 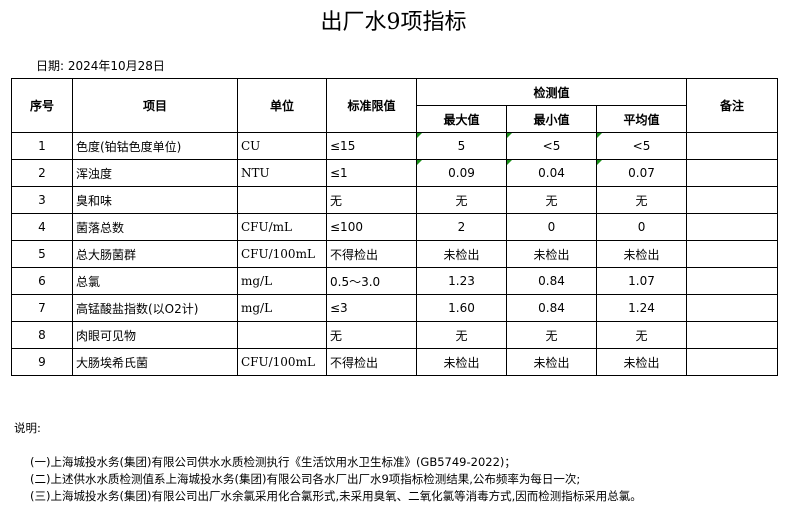 What do you see at coordinates (282, 227) in the screenshot?
I see `cell-unit: CFU/mL` at bounding box center [282, 227].